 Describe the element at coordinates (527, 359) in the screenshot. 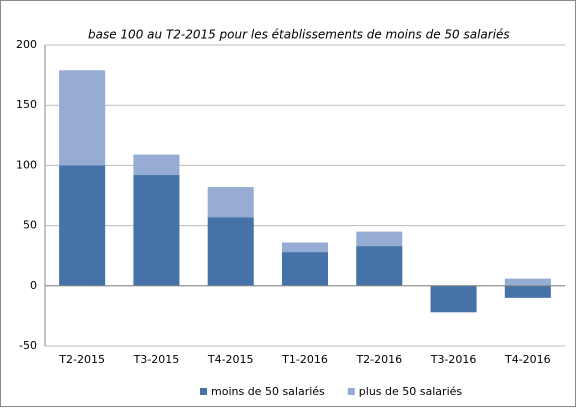

I see `x-tick-label: T4-2016` at that location.